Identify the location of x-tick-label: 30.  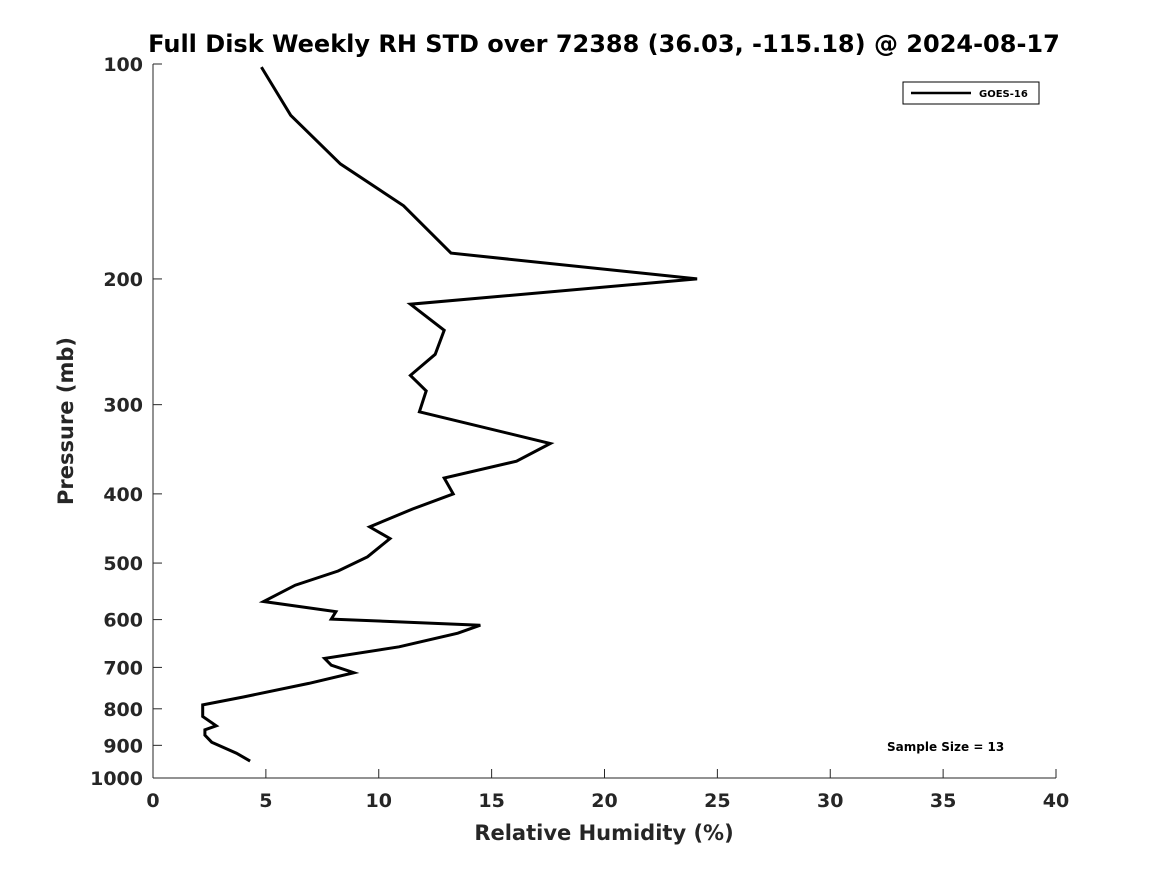
(830, 801).